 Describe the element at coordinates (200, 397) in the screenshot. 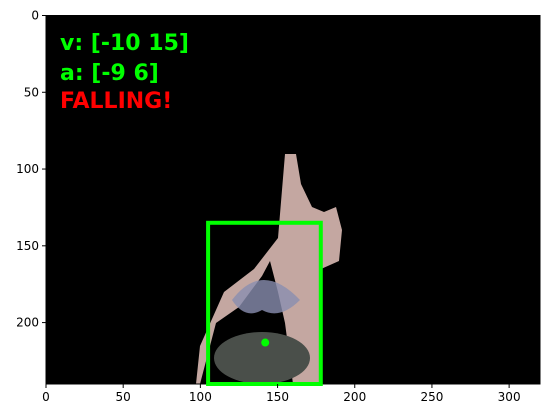

I see `x-tick-label: 100` at that location.